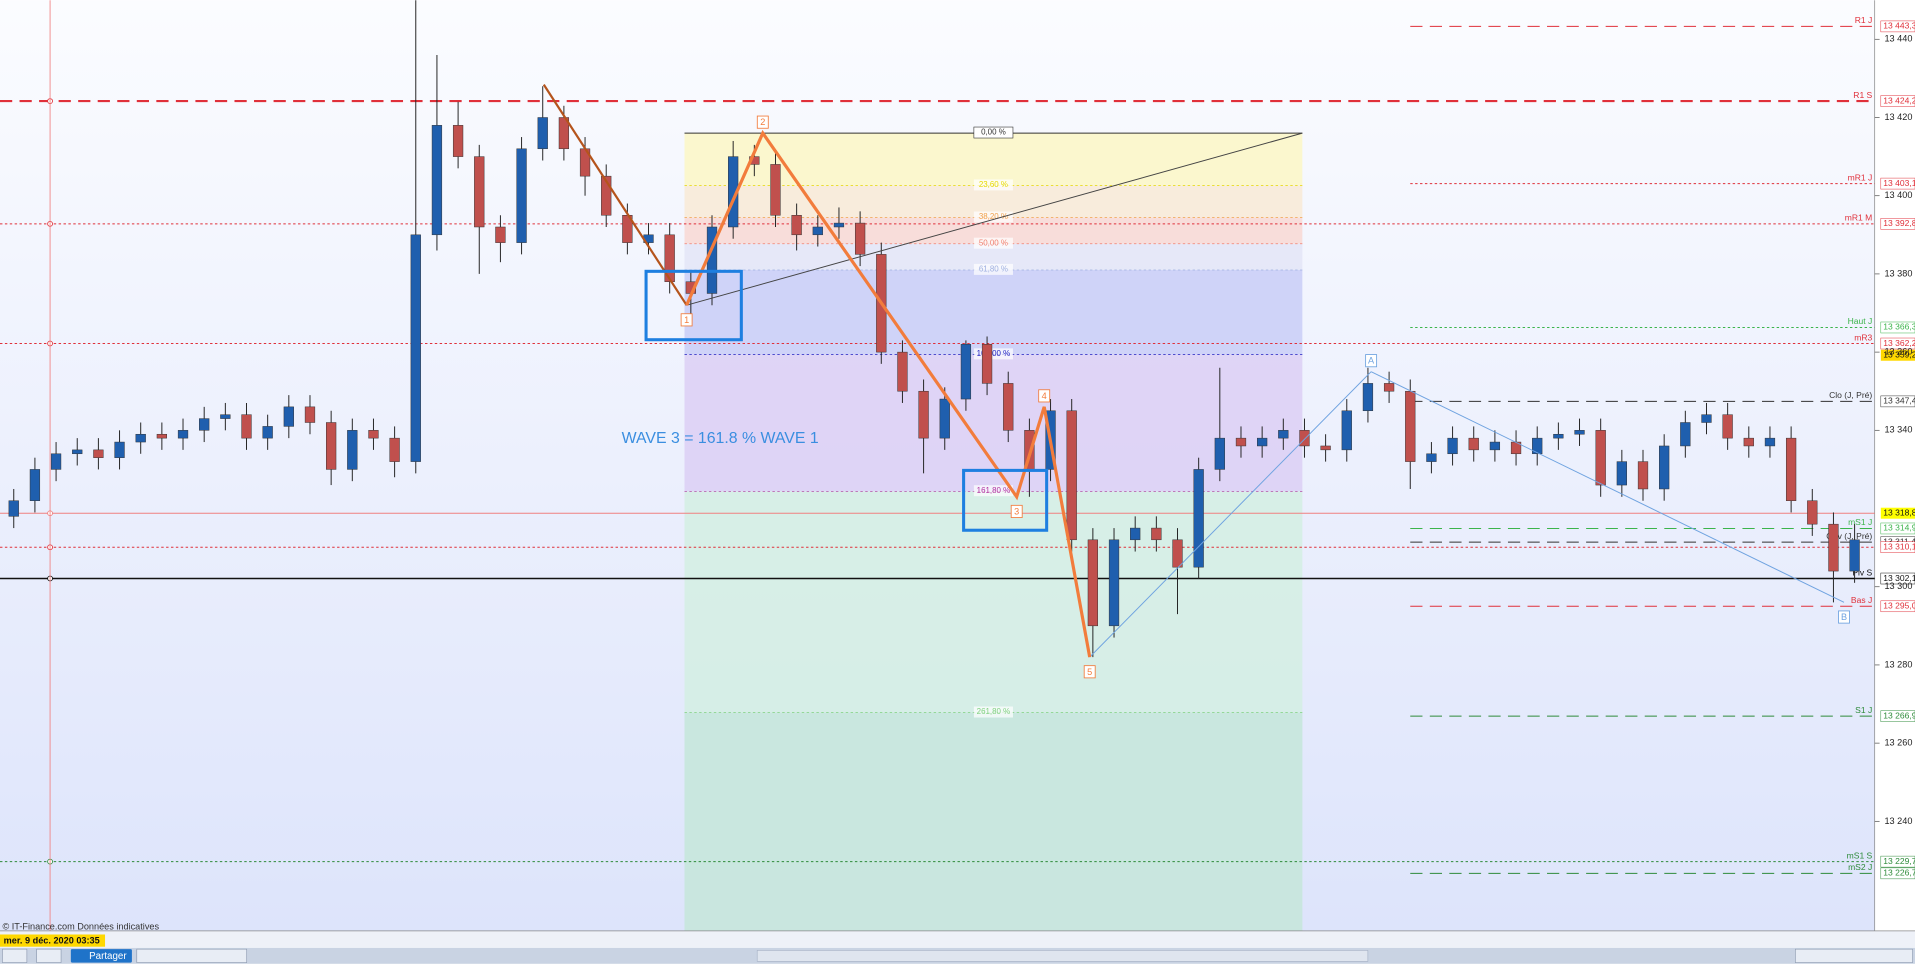 This screenshot has height=964, width=1915. Describe the element at coordinates (1854, 955) in the screenshot. I see `zoom-tools` at that location.